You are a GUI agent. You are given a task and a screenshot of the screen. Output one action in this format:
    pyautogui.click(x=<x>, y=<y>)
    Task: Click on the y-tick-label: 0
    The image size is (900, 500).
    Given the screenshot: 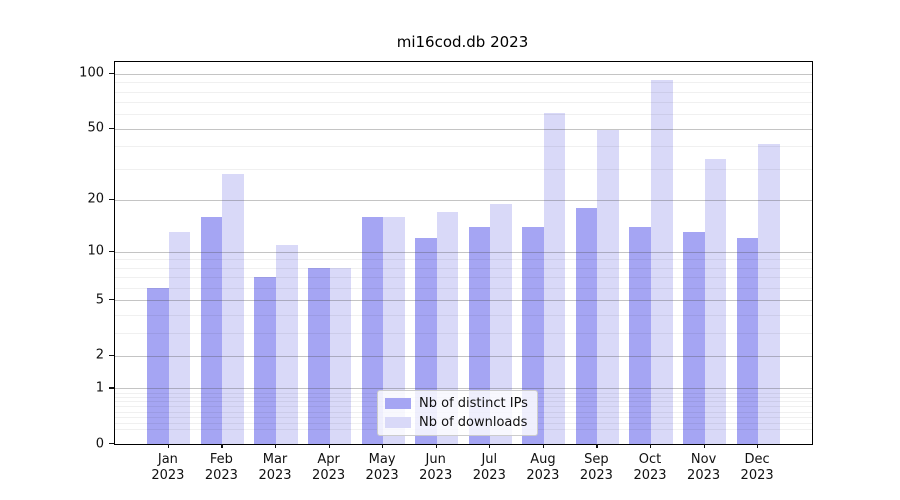 What is the action you would take?
    pyautogui.click(x=99, y=443)
    